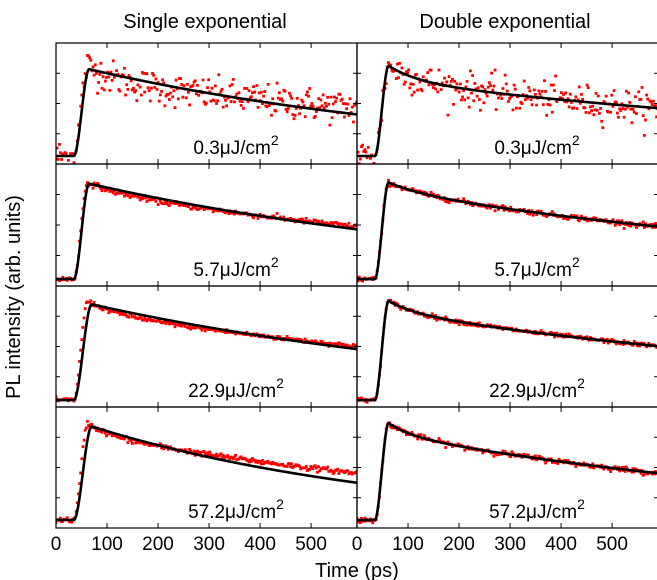 This screenshot has height=580, width=657. What do you see at coordinates (561, 544) in the screenshot?
I see `x-tick-label: 400` at bounding box center [561, 544].